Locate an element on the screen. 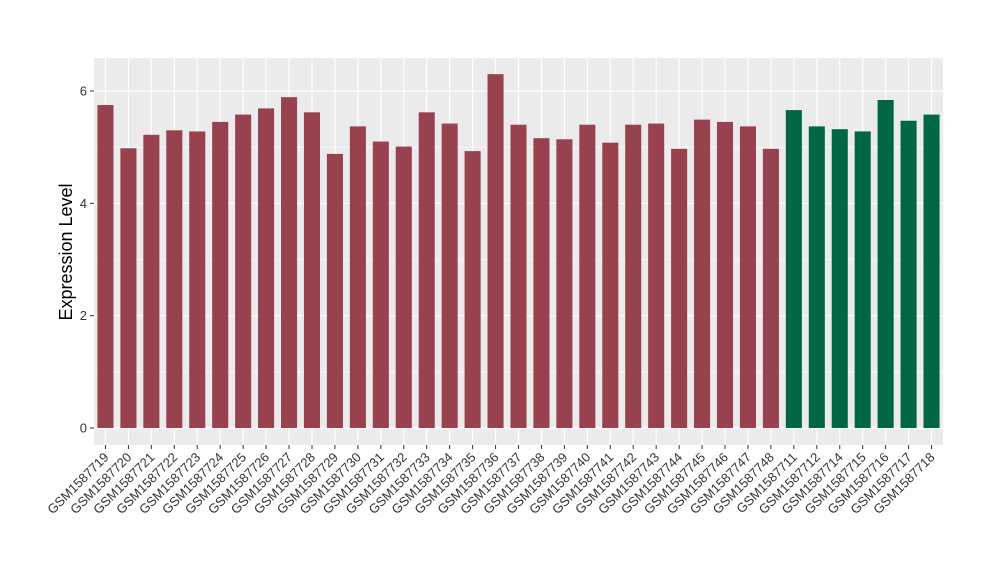 The image size is (1000, 580). y-axis: 0 2 4 6 is located at coordinates (87, 260).